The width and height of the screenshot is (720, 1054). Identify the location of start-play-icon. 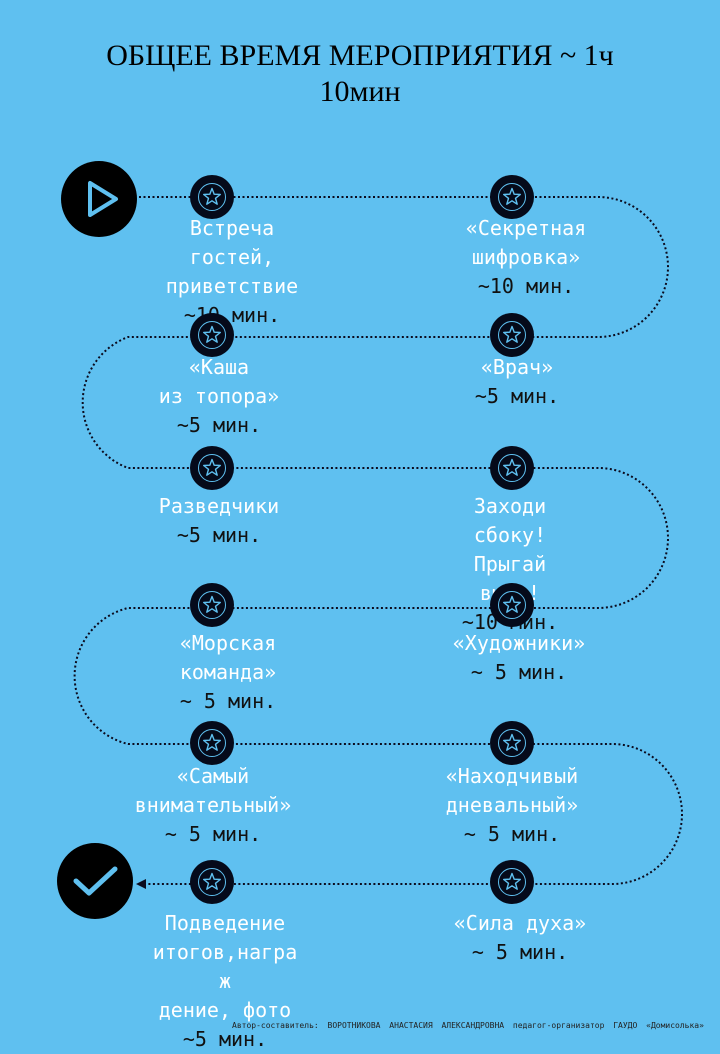
(99, 199).